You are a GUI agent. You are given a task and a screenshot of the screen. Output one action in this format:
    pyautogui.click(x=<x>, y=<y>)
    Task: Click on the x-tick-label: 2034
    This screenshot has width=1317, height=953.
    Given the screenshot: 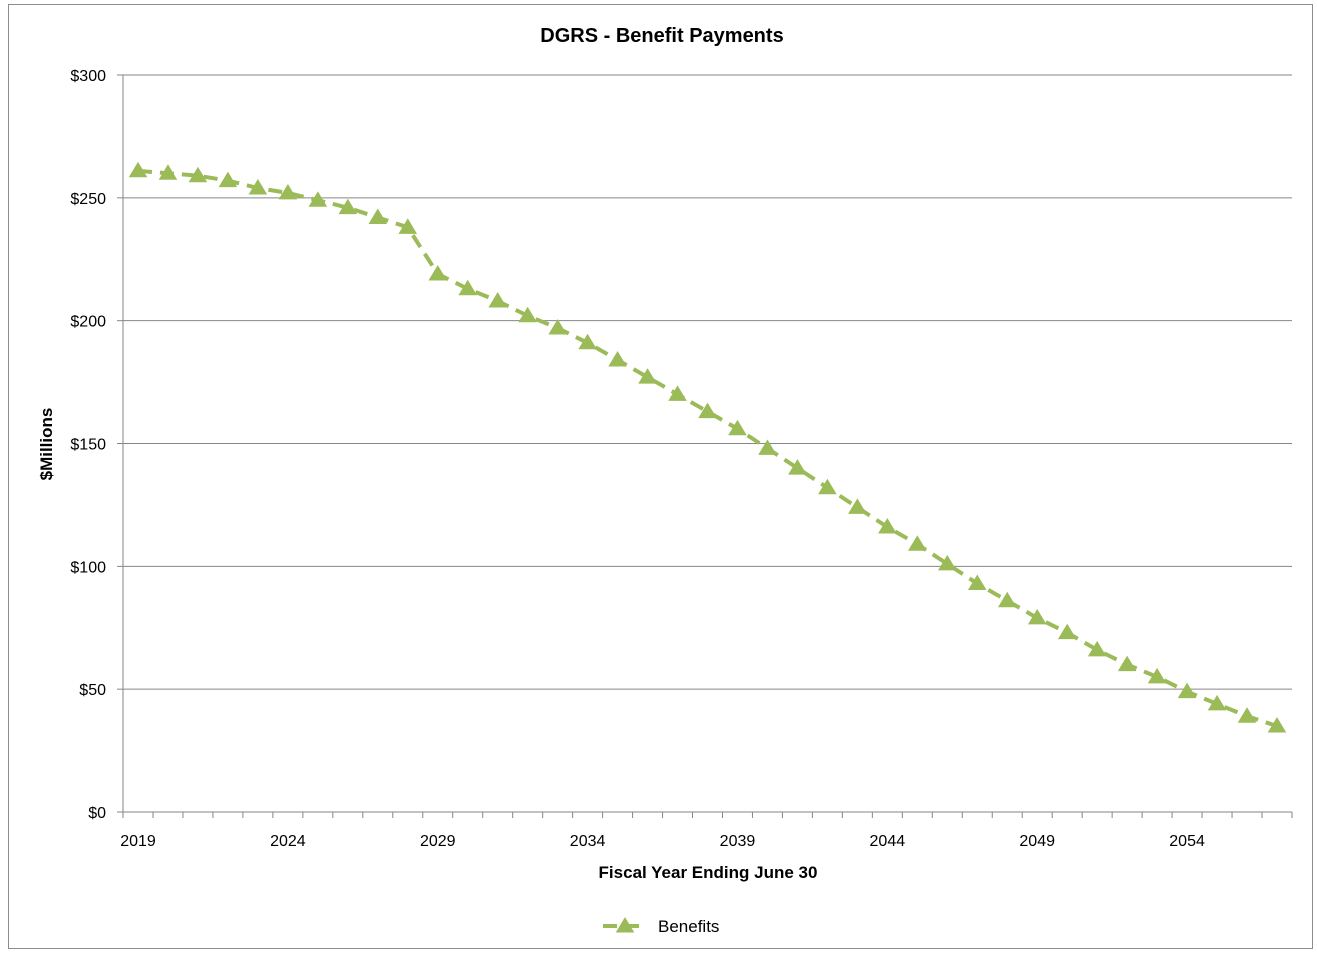 What is the action you would take?
    pyautogui.click(x=588, y=841)
    